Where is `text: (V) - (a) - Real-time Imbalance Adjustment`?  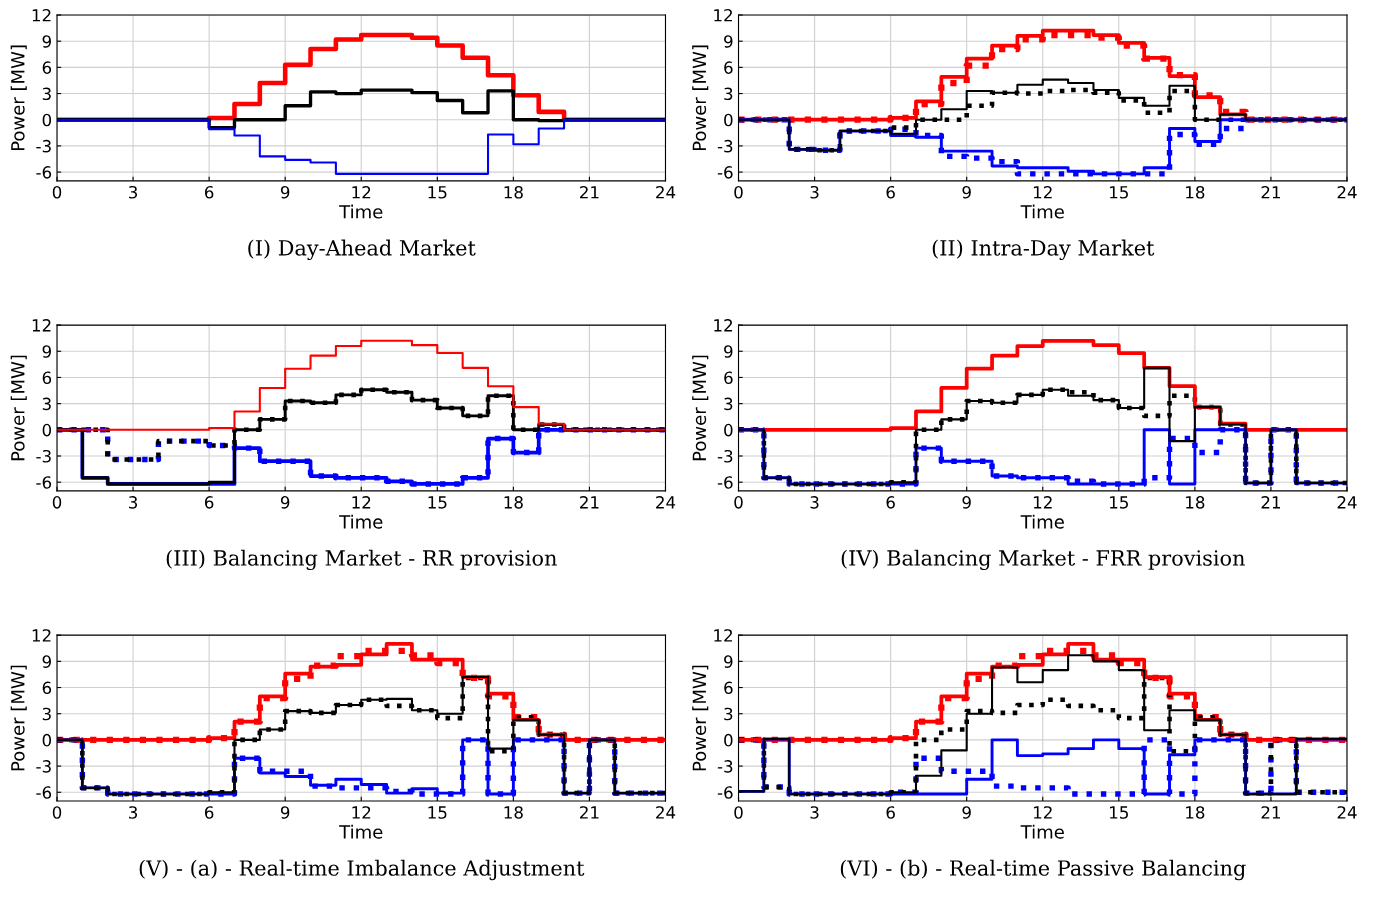 text: (V) - (a) - Real-time Imbalance Adjustment is located at coordinates (362, 870).